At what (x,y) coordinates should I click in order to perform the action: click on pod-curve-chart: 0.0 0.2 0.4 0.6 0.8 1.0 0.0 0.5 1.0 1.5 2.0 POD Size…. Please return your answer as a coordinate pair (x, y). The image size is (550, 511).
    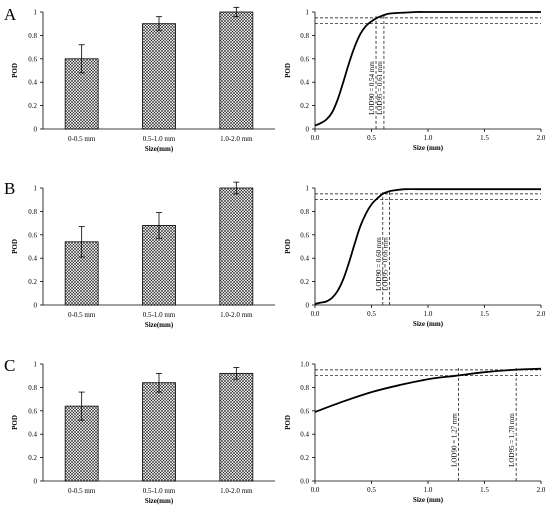
    Looking at the image, I should click on (415, 433).